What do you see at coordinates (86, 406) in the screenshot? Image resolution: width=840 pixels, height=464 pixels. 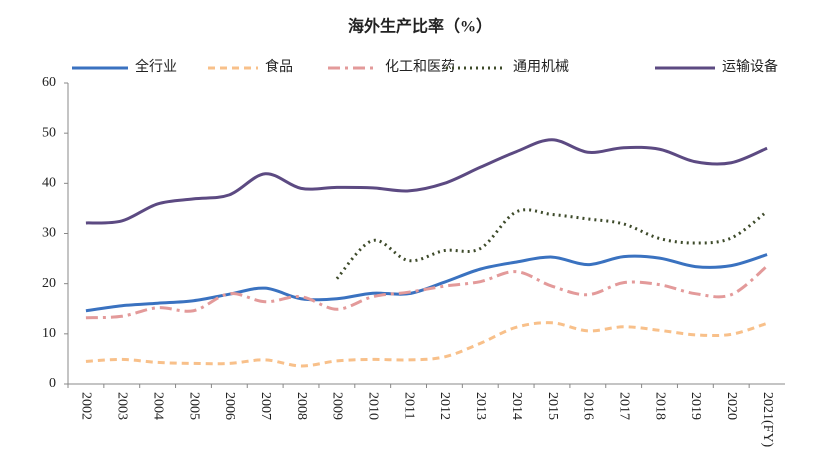 I see `x-tick-label: 2002` at bounding box center [86, 406].